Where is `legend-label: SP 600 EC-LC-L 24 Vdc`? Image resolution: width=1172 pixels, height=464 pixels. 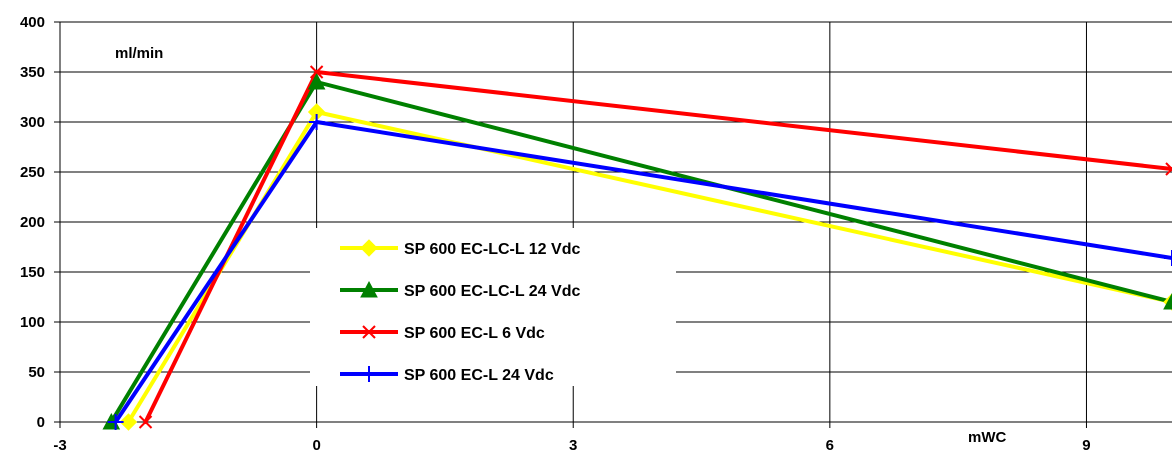
legend-label: SP 600 EC-LC-L 24 Vdc is located at coordinates (492, 291).